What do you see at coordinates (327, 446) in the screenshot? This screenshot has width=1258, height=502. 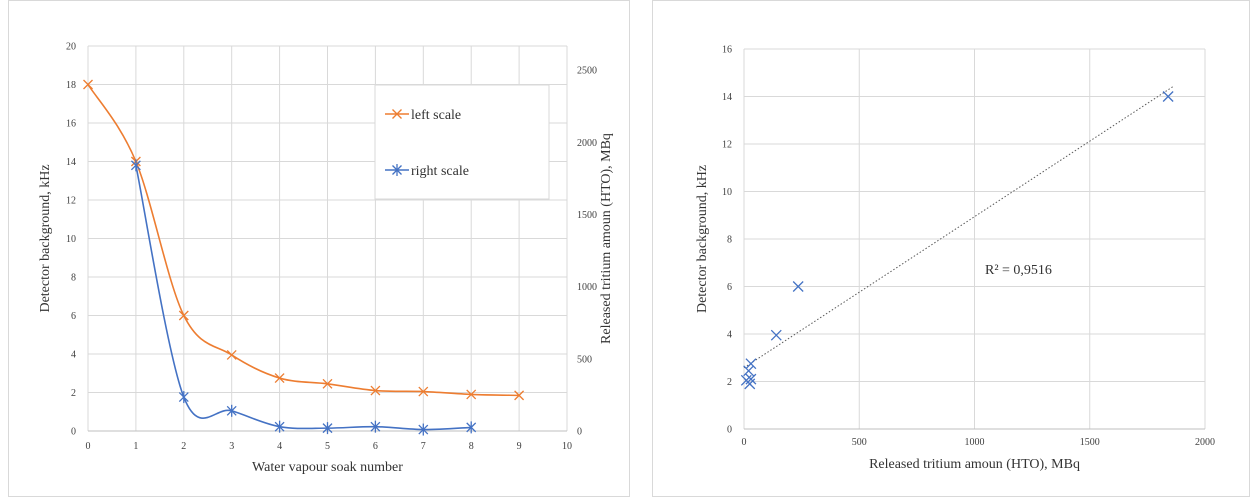 I see `x-tick-label: 5` at bounding box center [327, 446].